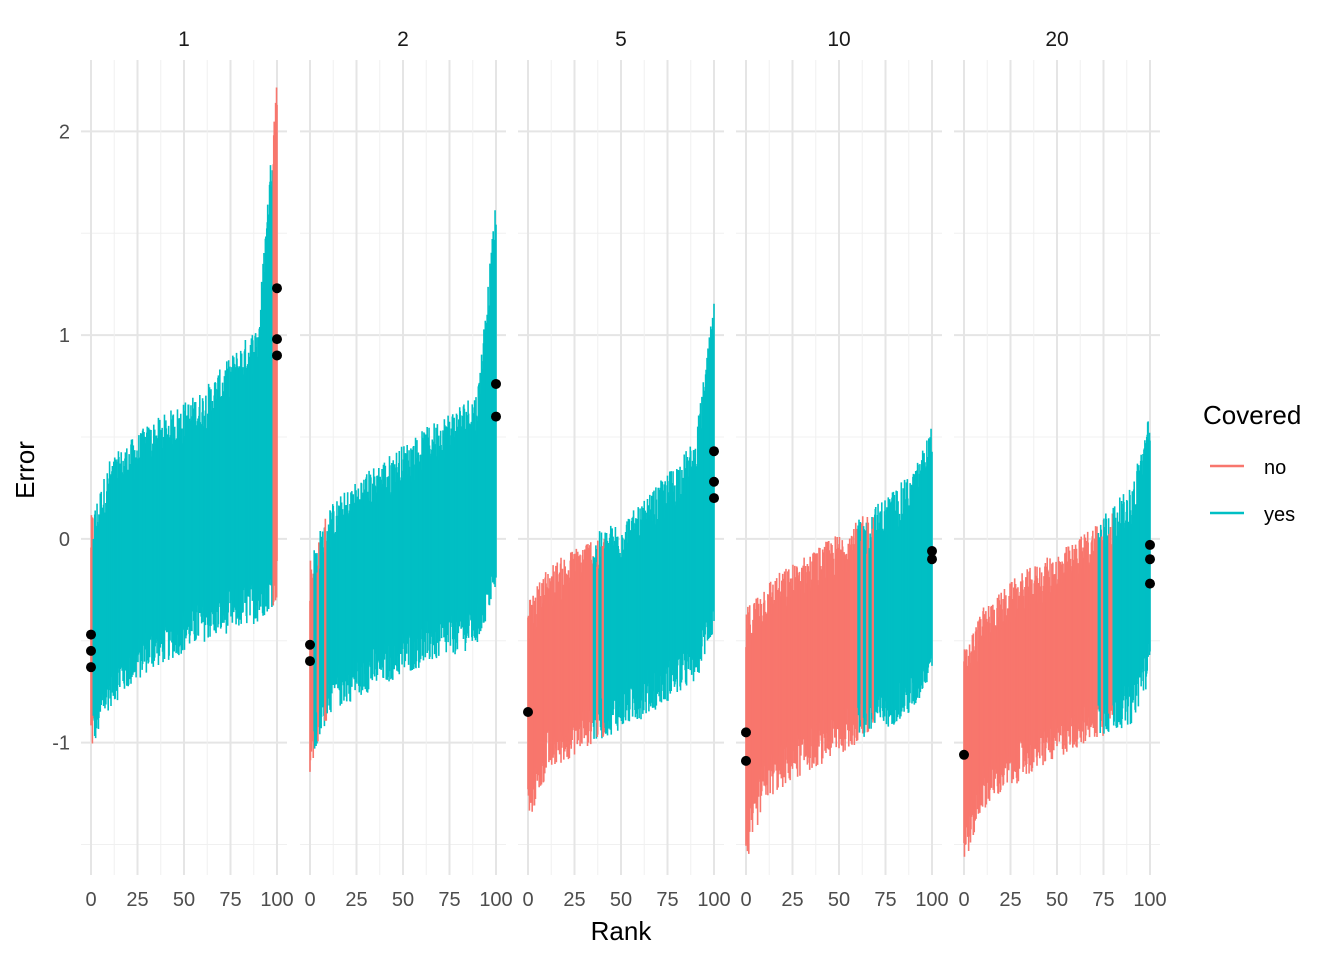 Image resolution: width=1344 pixels, height=960 pixels. What do you see at coordinates (1275, 468) in the screenshot?
I see `legend-label-no: no` at bounding box center [1275, 468].